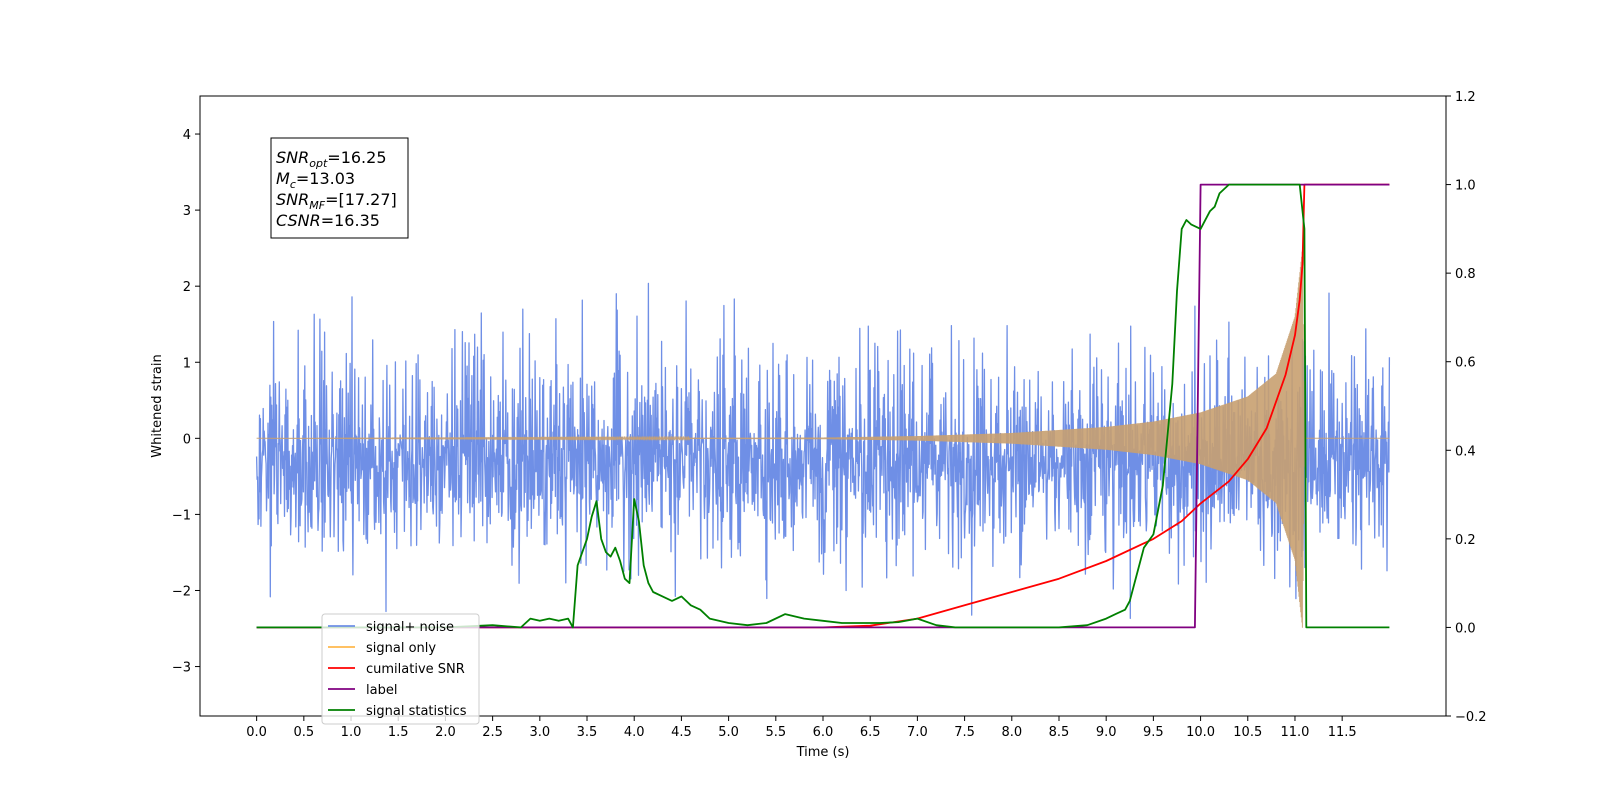 The height and width of the screenshot is (800, 1600). I want to click on x-tick-label: 1.5, so click(398, 732).